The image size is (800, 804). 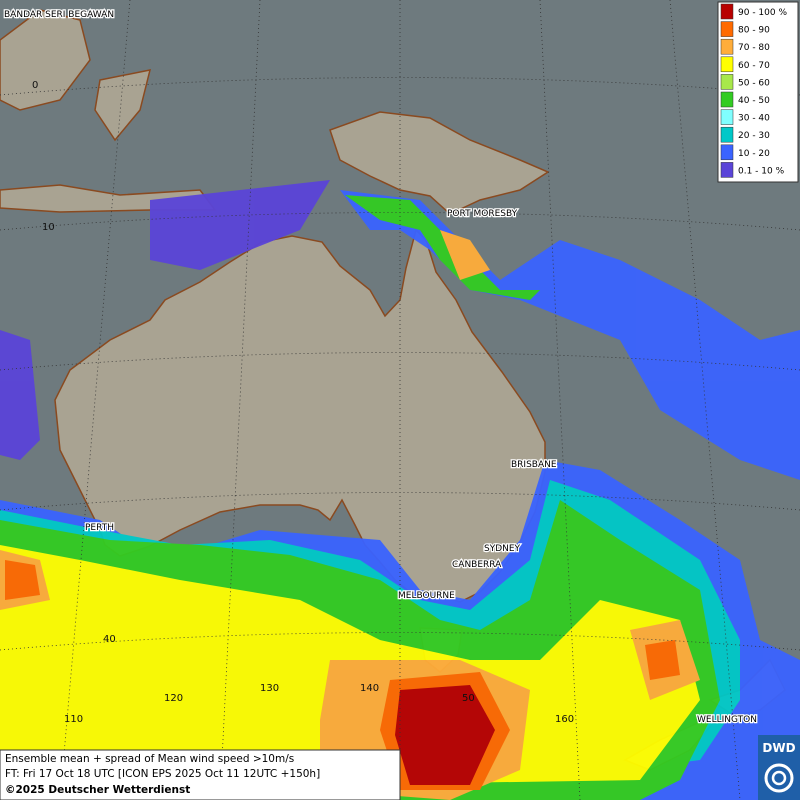 I want to click on grid-label: 40, so click(x=109, y=639).